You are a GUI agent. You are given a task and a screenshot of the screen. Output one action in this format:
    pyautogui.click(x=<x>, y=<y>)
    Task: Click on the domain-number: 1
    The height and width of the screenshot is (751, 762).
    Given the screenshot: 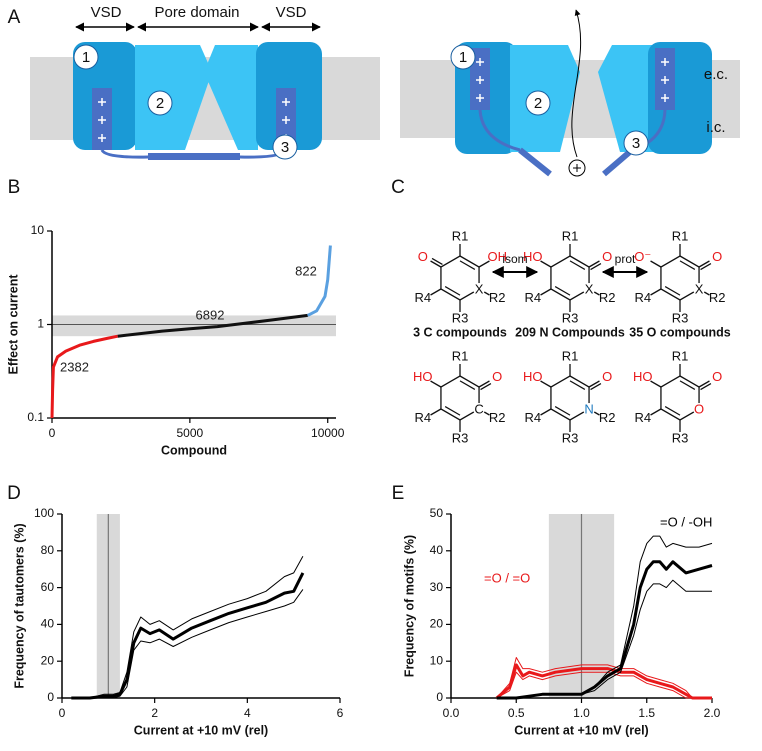 What is the action you would take?
    pyautogui.click(x=86, y=57)
    